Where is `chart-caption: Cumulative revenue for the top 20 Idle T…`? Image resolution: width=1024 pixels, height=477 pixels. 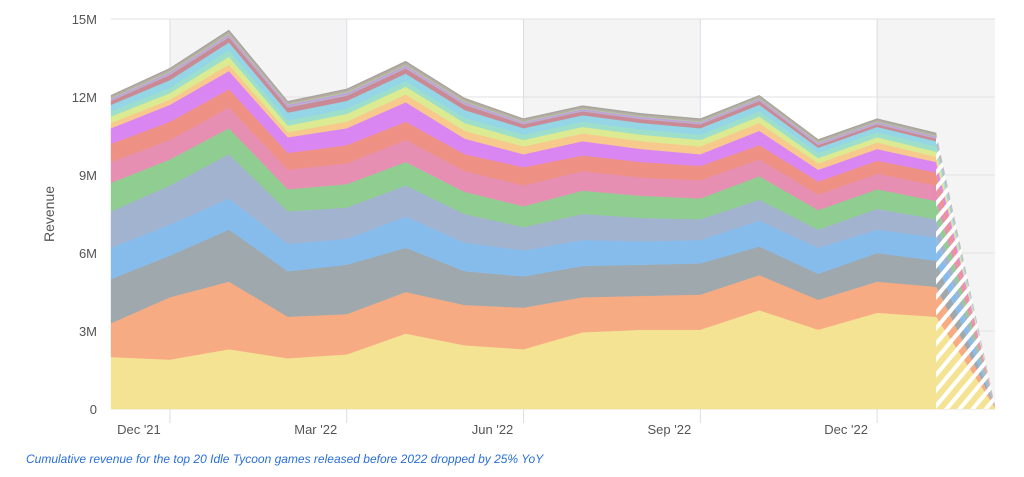
chart-caption: Cumulative revenue for the top 20 Idle T… is located at coordinates (285, 459).